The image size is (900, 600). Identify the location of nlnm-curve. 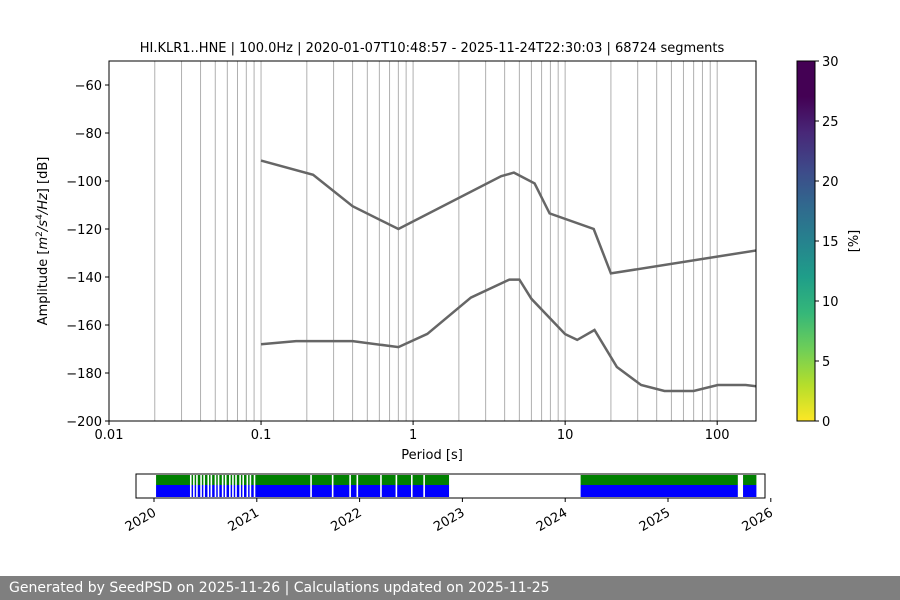
(508, 335).